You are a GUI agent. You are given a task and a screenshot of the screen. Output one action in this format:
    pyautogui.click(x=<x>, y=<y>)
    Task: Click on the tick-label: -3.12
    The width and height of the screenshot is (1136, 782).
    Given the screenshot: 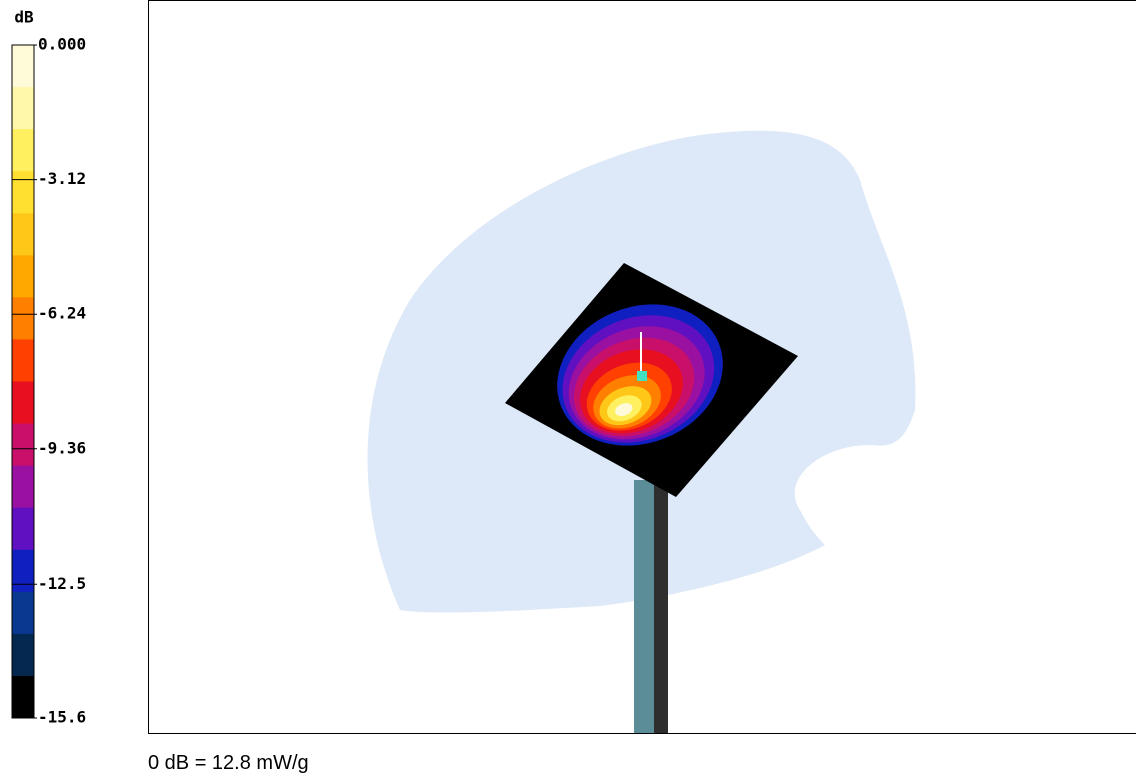 What is the action you would take?
    pyautogui.click(x=62, y=178)
    